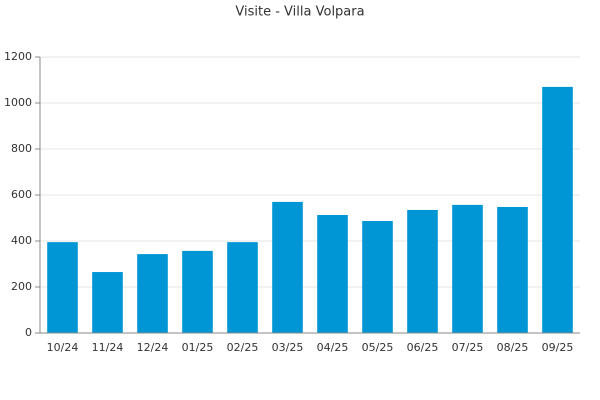  Describe the element at coordinates (18, 56) in the screenshot. I see `y-tick-label: 1200` at that location.